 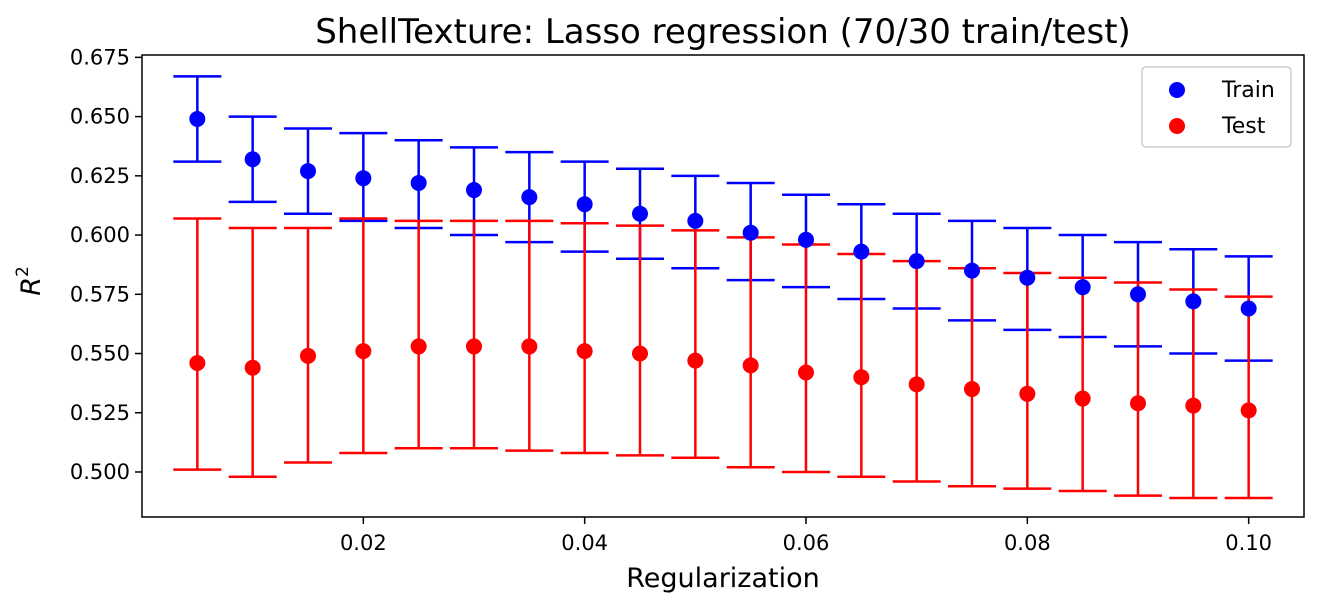 I want to click on x-tick-label-1: 0.04, so click(x=584, y=543).